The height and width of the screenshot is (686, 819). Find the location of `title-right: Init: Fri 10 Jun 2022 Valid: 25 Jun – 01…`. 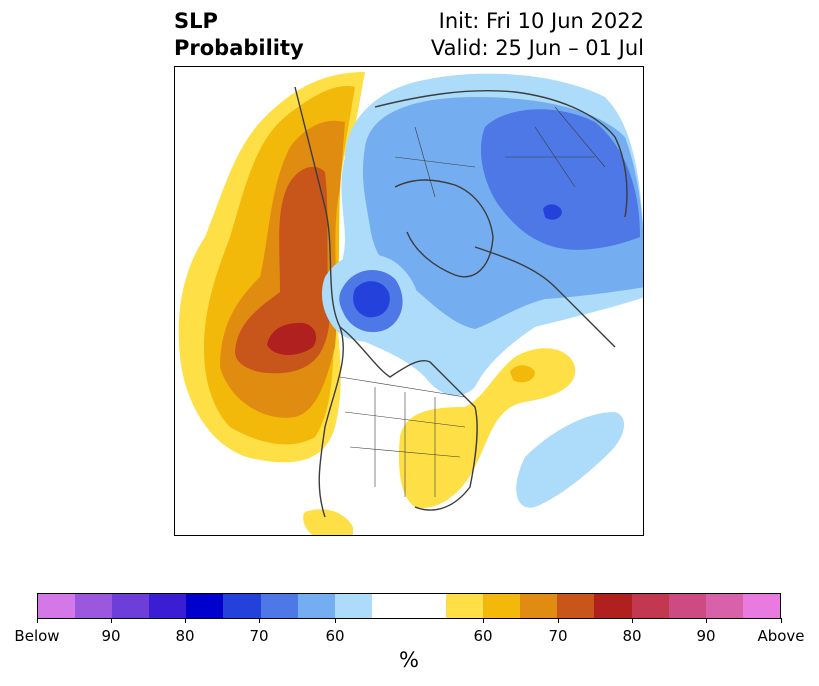

title-right: Init: Fri 10 Jun 2022 Valid: 25 Jun – 01… is located at coordinates (537, 35).